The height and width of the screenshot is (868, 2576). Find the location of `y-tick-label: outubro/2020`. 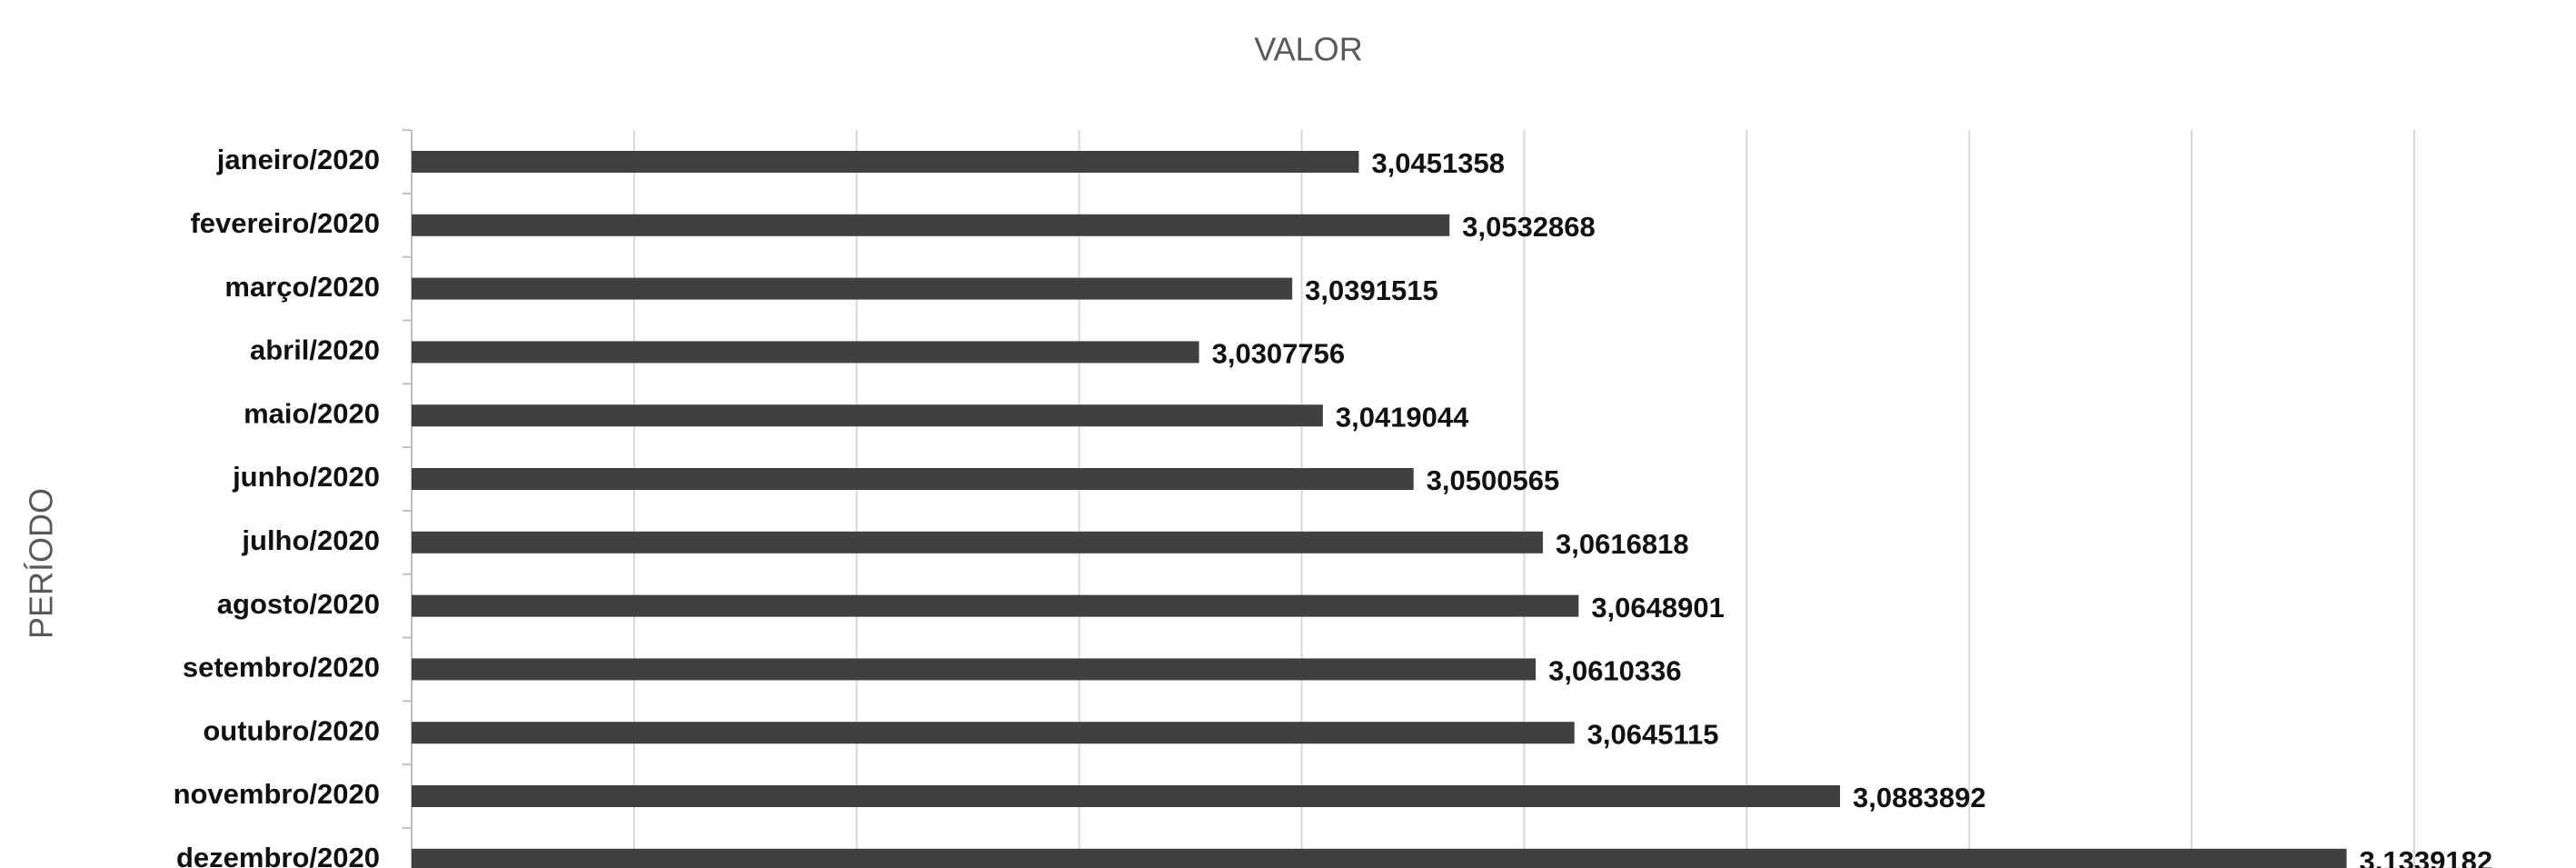

y-tick-label: outubro/2020 is located at coordinates (291, 730).